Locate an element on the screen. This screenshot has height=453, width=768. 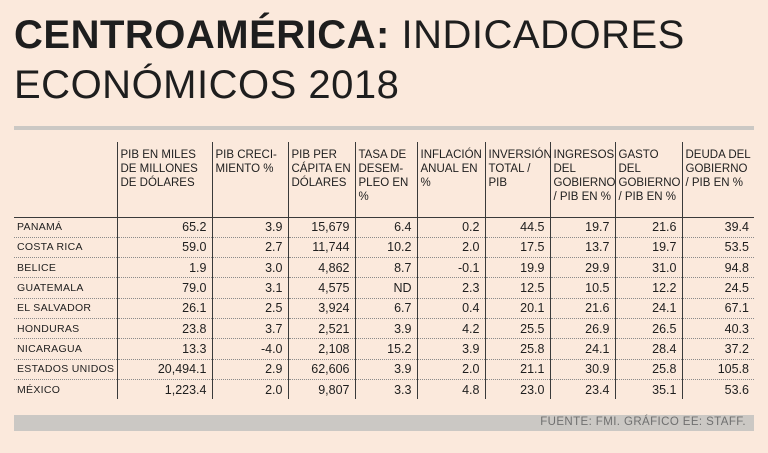
pib-per-capita-cell: 3,924 is located at coordinates (321, 308).